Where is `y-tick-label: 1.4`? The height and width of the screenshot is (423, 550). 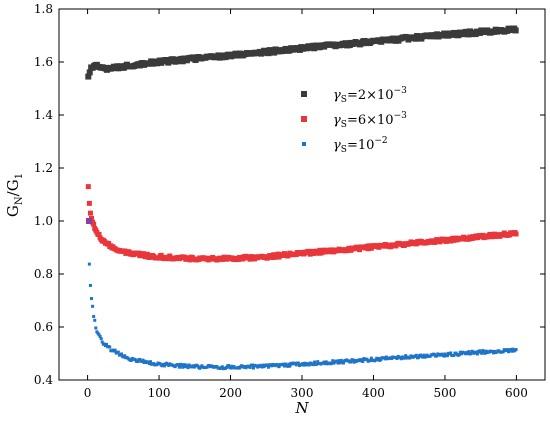 y-tick-label: 1.4 is located at coordinates (43, 115).